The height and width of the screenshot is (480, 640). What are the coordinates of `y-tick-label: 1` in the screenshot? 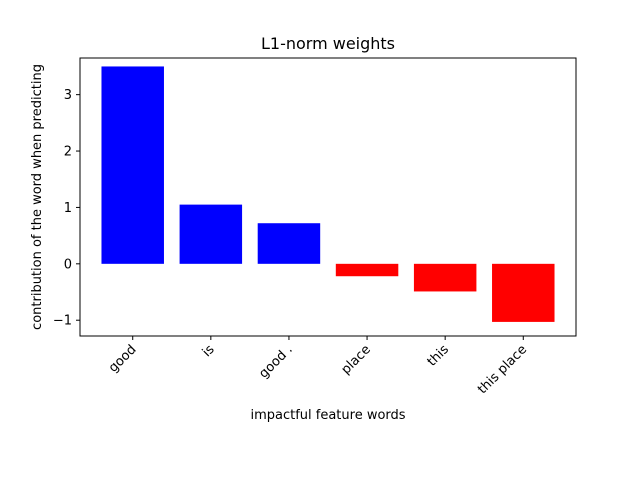 It's located at (68, 208).